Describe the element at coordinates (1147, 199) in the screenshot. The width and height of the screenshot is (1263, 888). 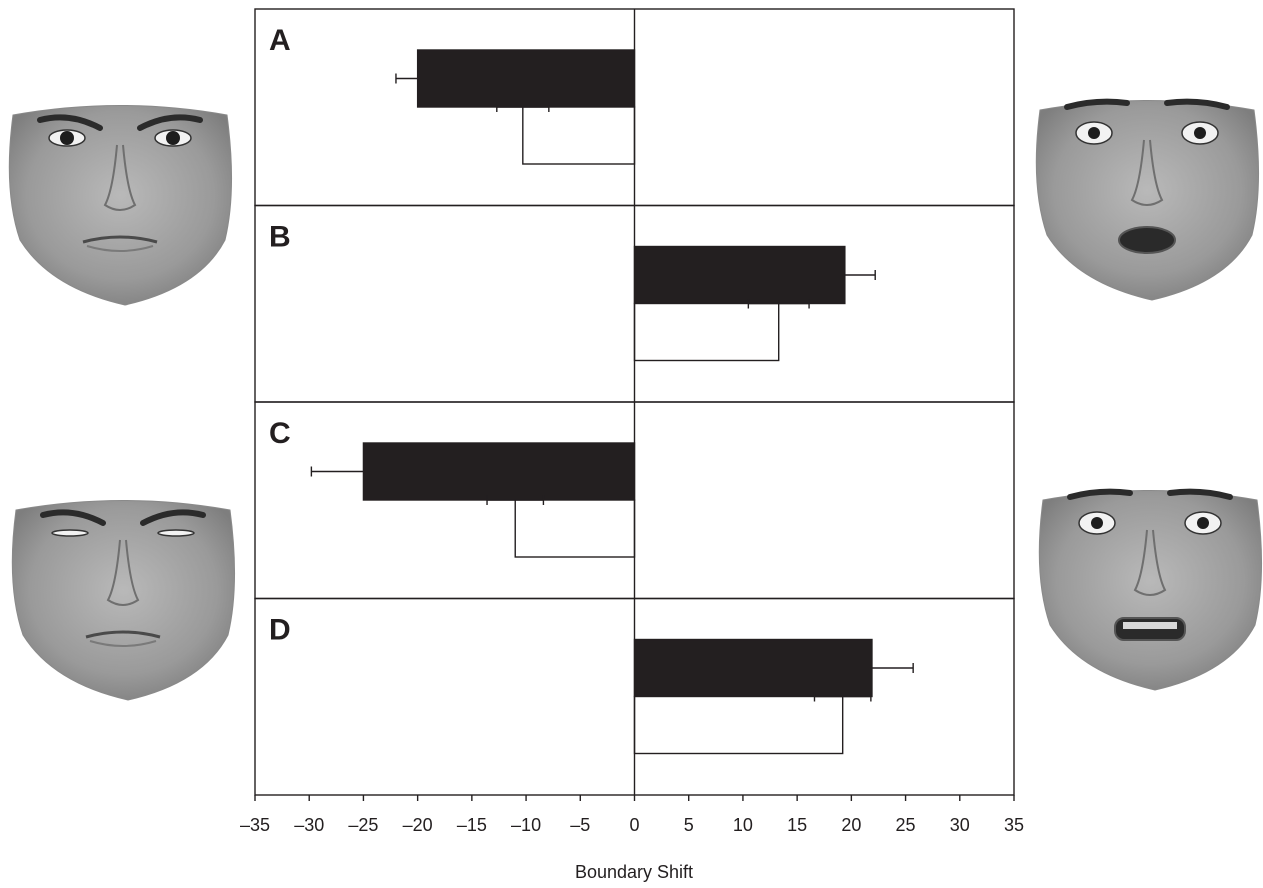
I see `face-surprised` at that location.